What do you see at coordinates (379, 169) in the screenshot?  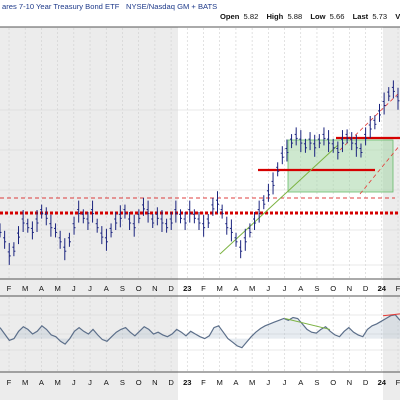 I see `channel-lower` at bounding box center [379, 169].